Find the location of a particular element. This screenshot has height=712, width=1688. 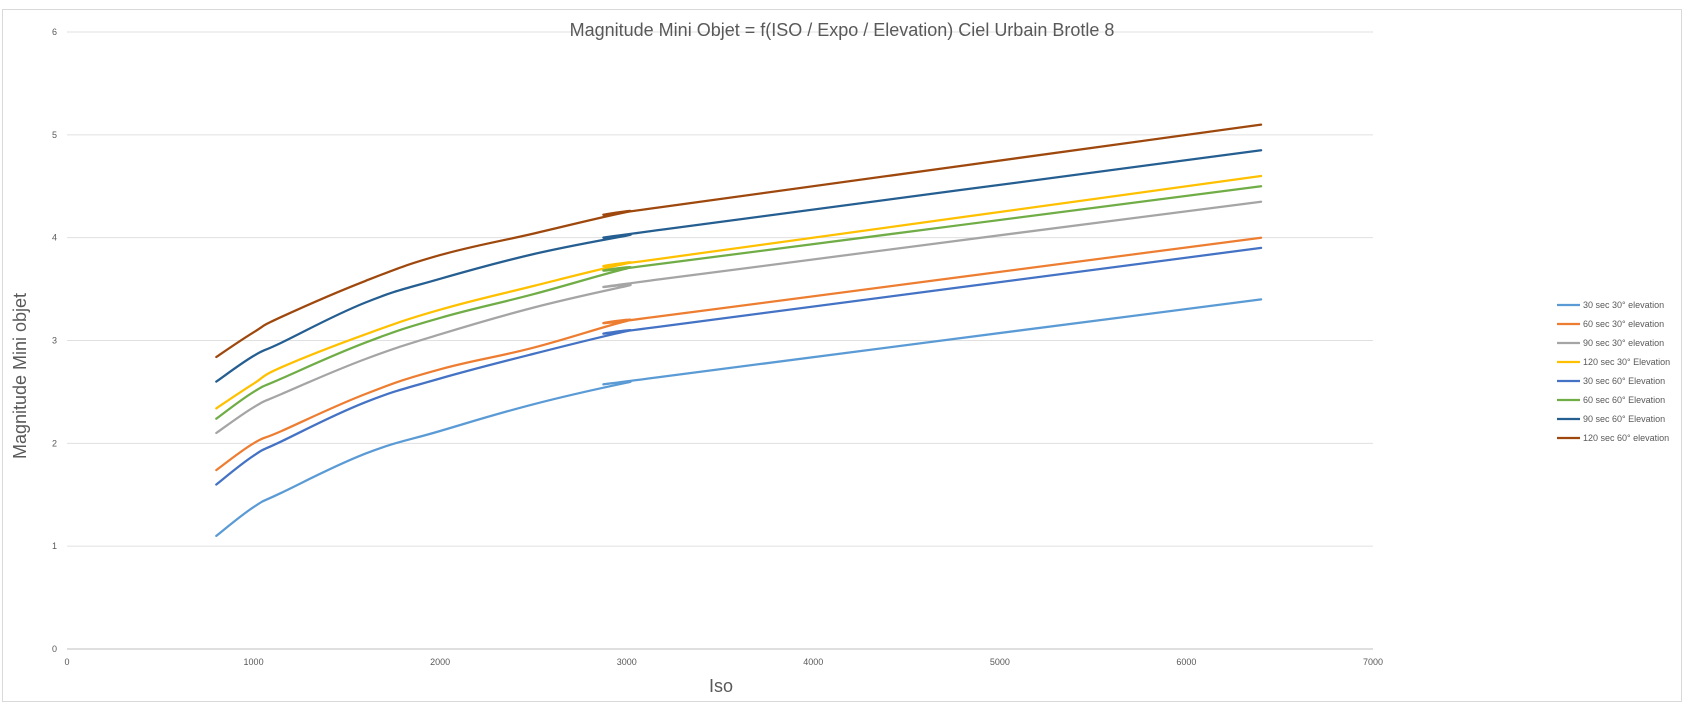

legend-label: 30 sec 60° Elevation is located at coordinates (1624, 381).